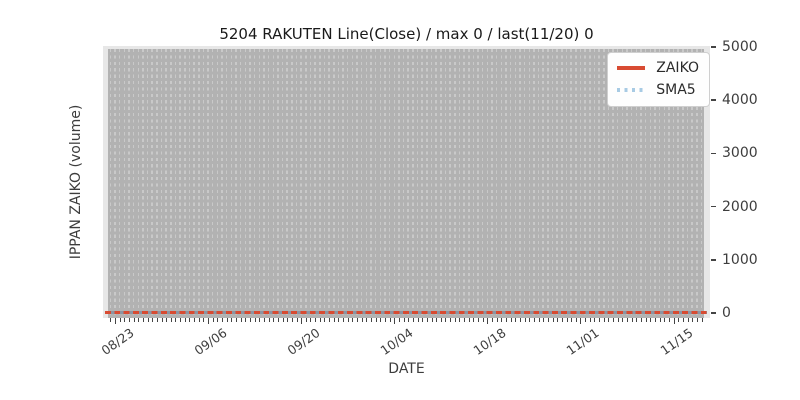  Describe the element at coordinates (726, 313) in the screenshot. I see `y-tick-label: 0` at that location.